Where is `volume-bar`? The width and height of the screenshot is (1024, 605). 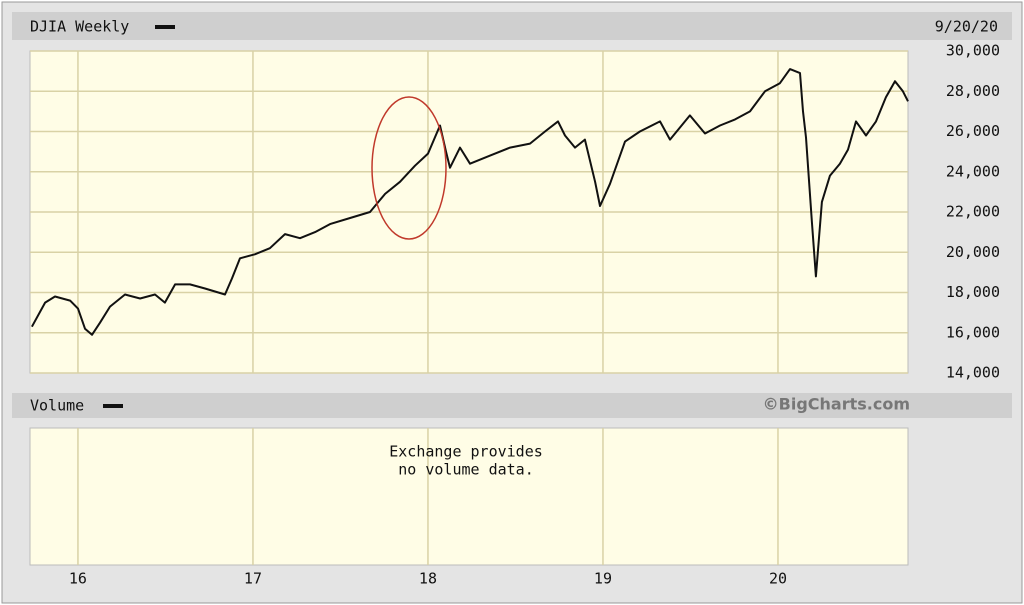
volume-bar is located at coordinates (512, 405).